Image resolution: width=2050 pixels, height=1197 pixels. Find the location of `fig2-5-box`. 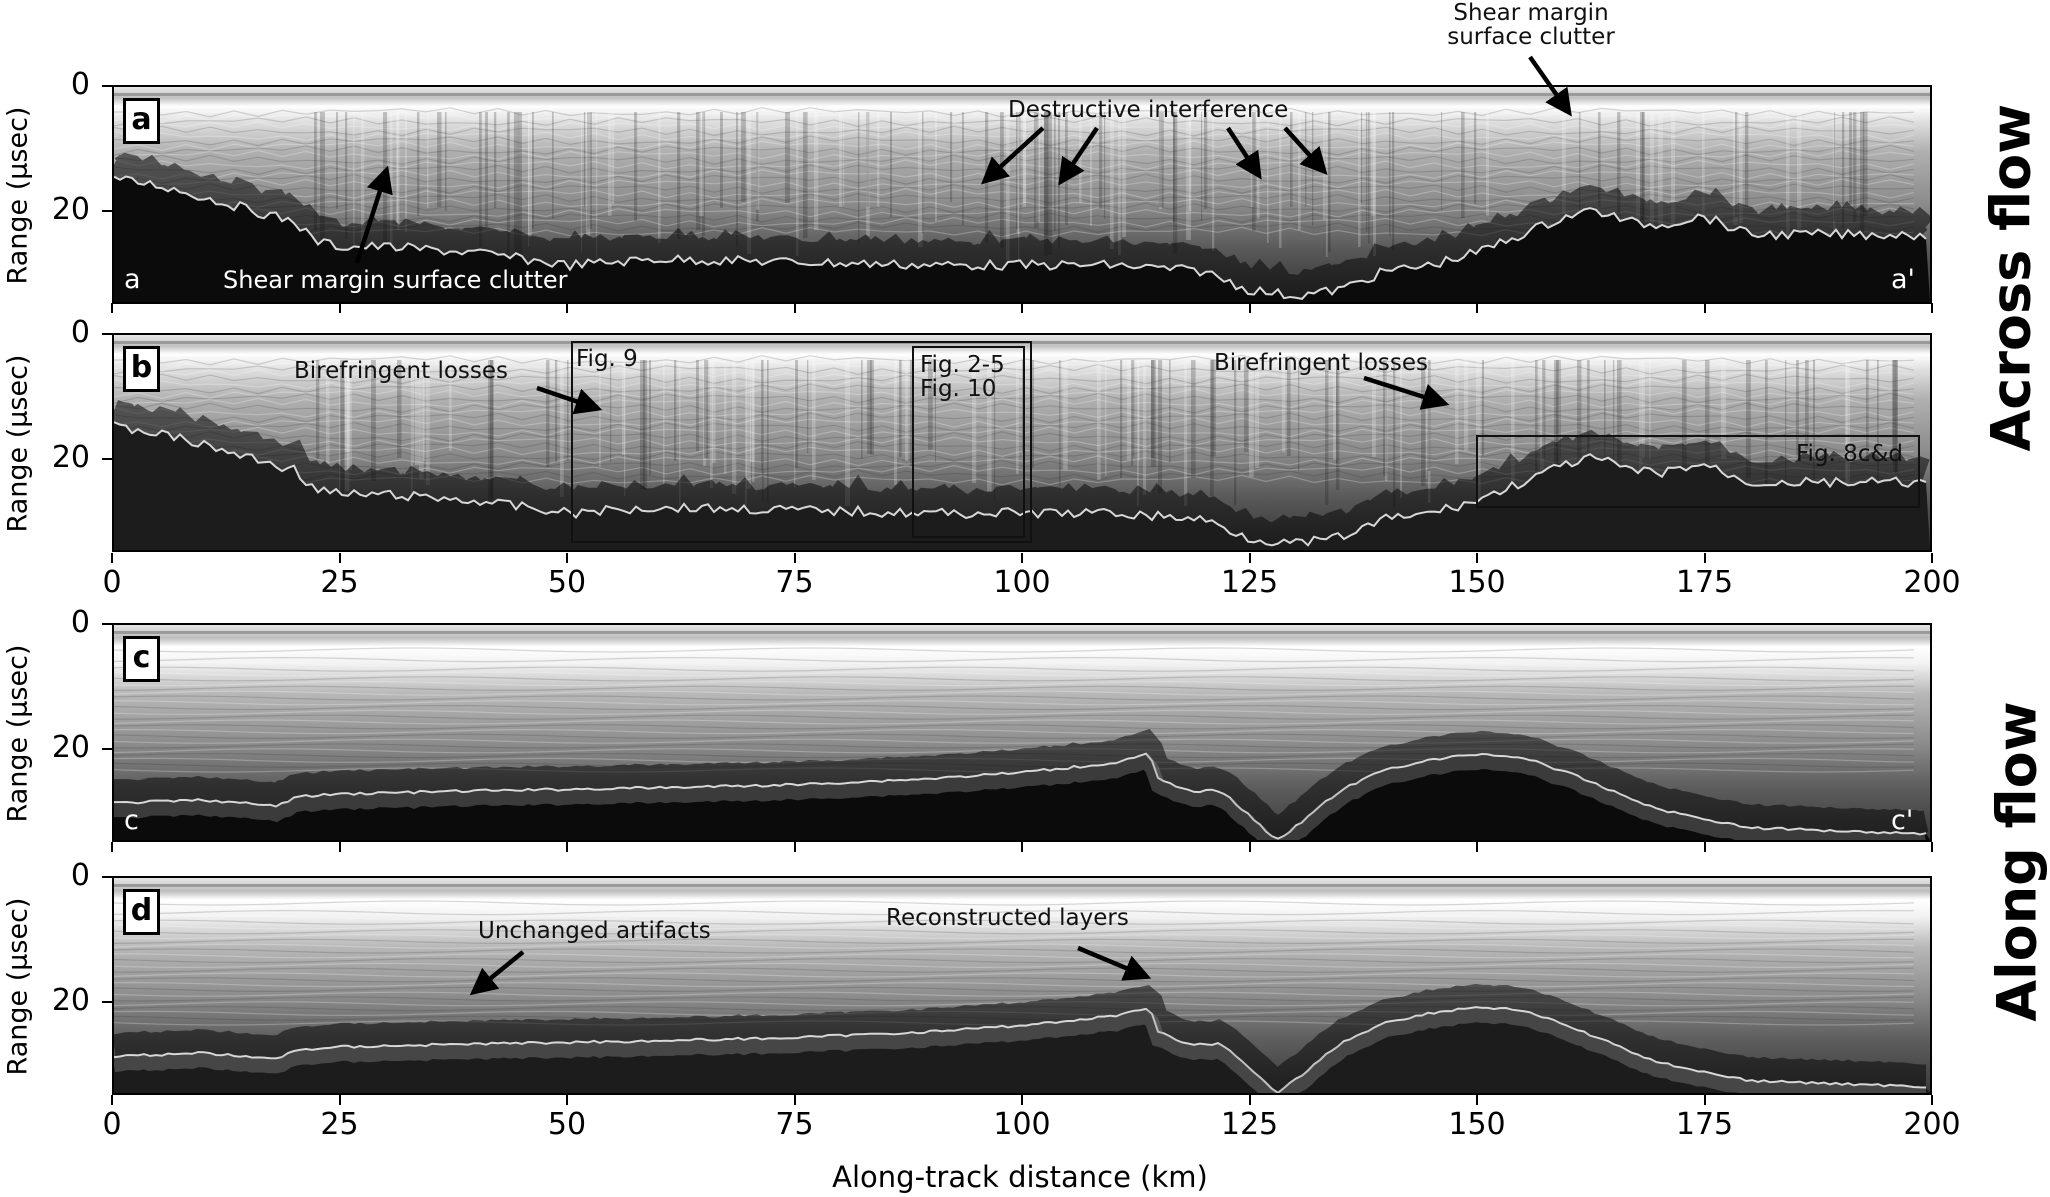

fig2-5-box is located at coordinates (968, 442).